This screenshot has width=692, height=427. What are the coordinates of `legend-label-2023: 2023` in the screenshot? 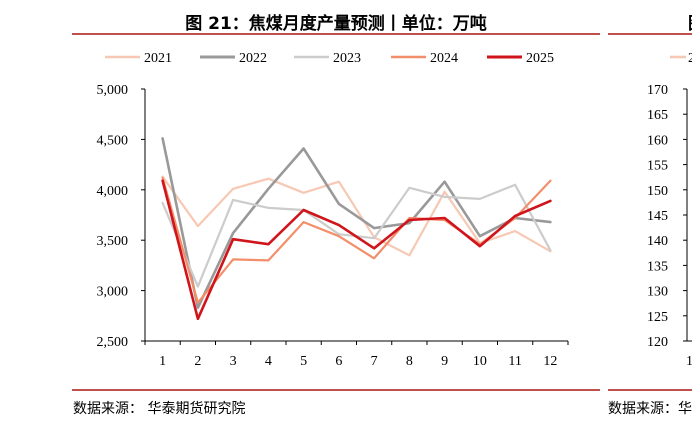 It's located at (347, 58).